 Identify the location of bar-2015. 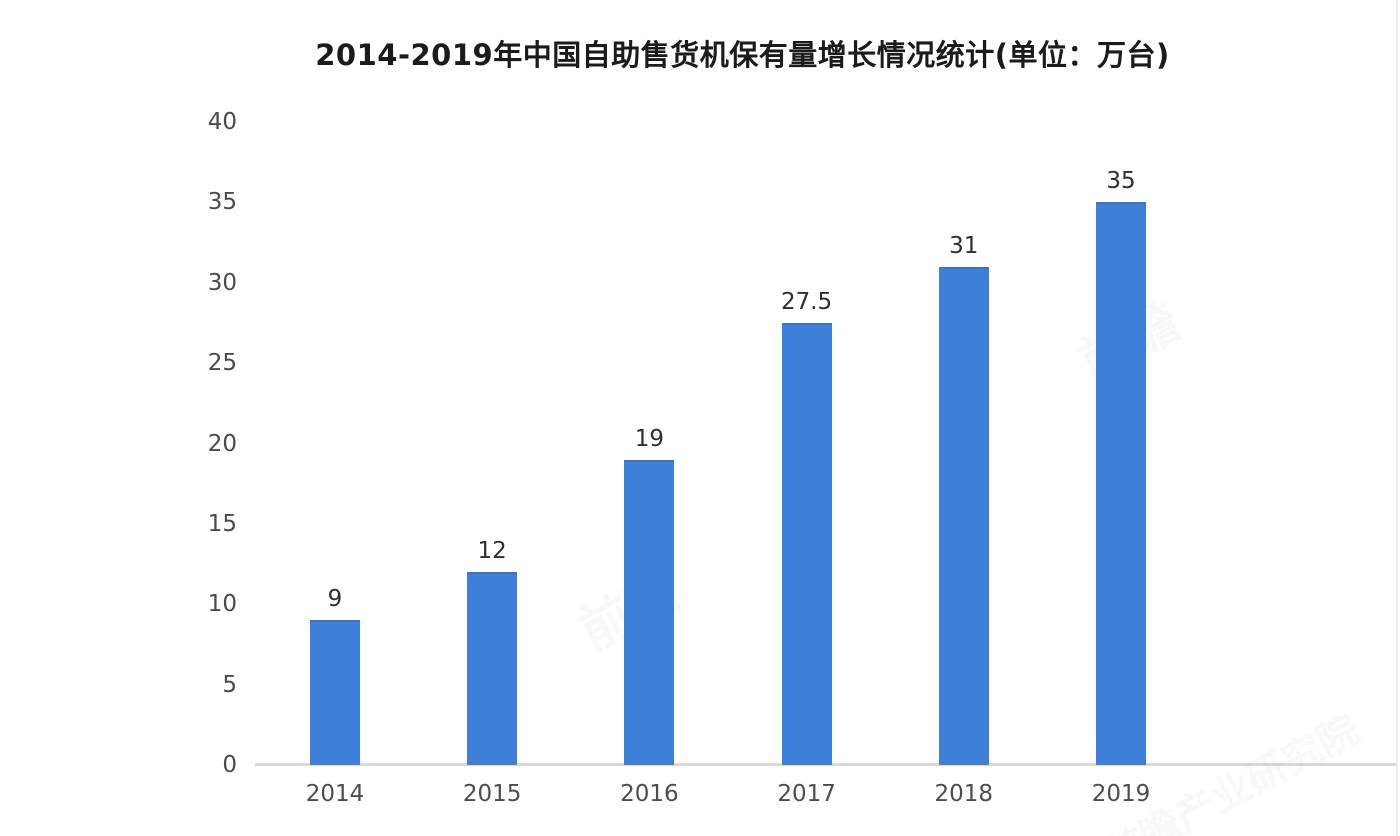
(492, 668).